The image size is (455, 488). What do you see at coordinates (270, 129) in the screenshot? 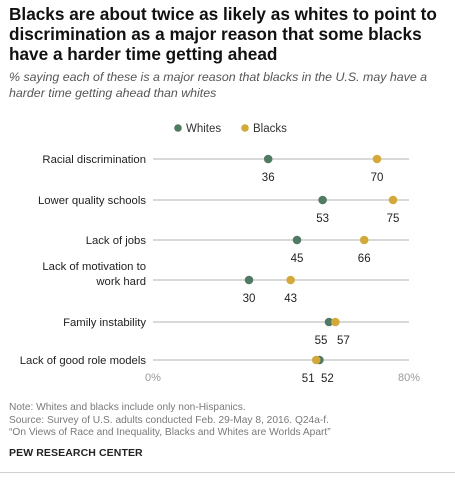
I see `legend-label-blacks: Blacks` at bounding box center [270, 129].